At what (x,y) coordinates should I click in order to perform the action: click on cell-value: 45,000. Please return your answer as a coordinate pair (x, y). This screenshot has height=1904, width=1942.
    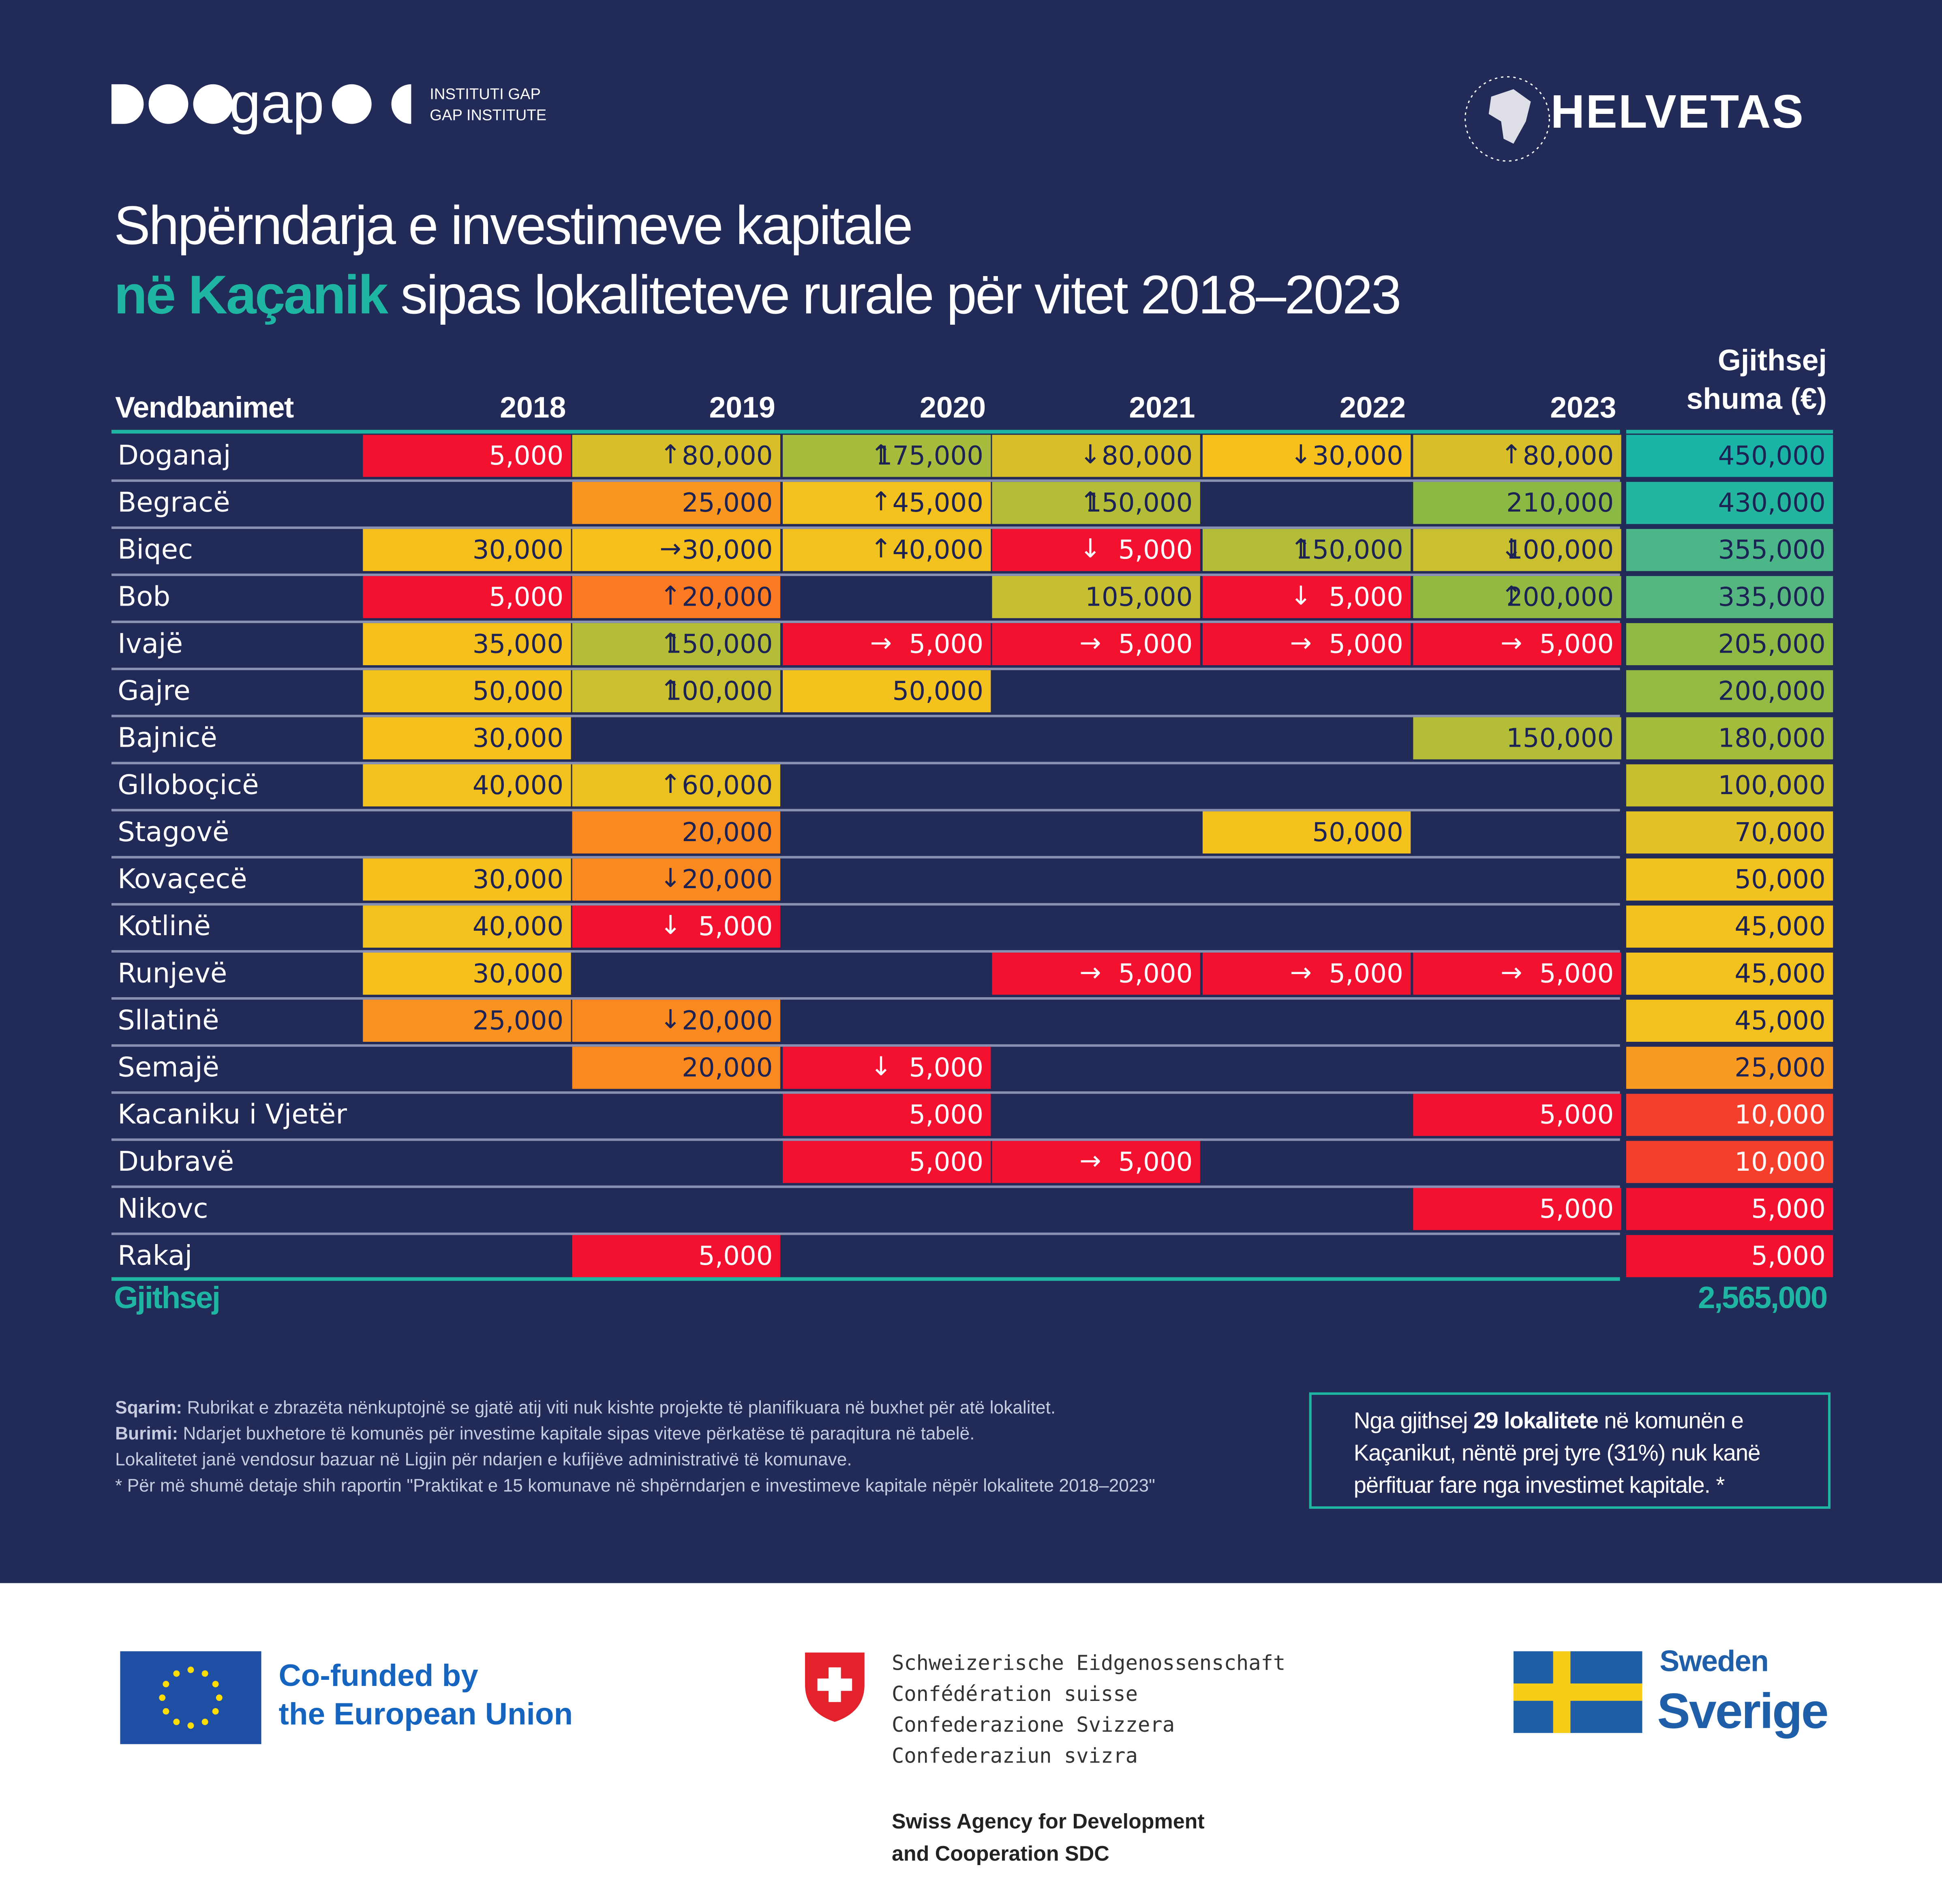
    Looking at the image, I should click on (1780, 1021).